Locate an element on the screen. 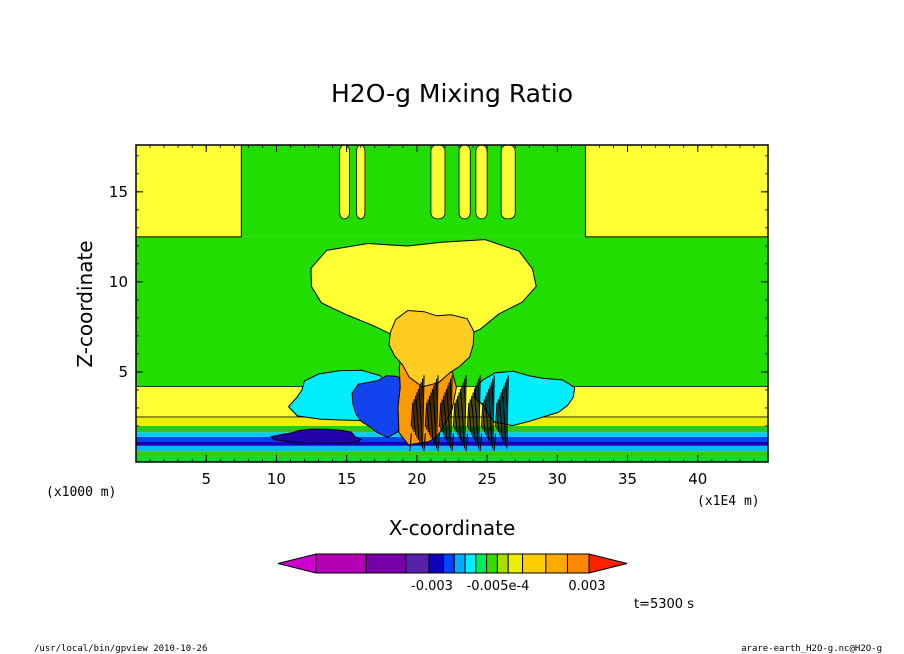 The width and height of the screenshot is (904, 654). y-tick-label: 10 is located at coordinates (118, 282).